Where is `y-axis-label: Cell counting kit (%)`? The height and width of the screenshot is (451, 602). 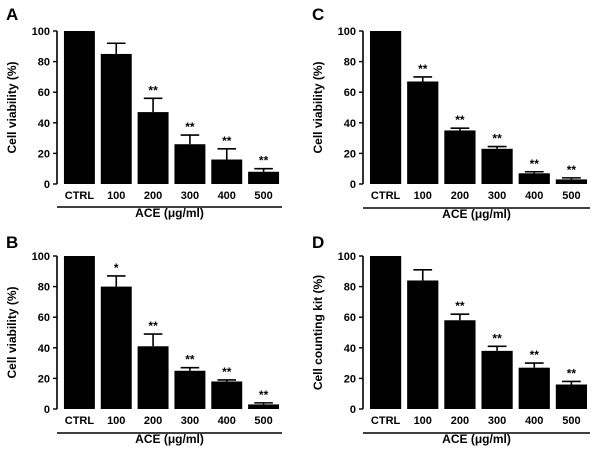
y-axis-label: Cell counting kit (%) is located at coordinates (318, 332).